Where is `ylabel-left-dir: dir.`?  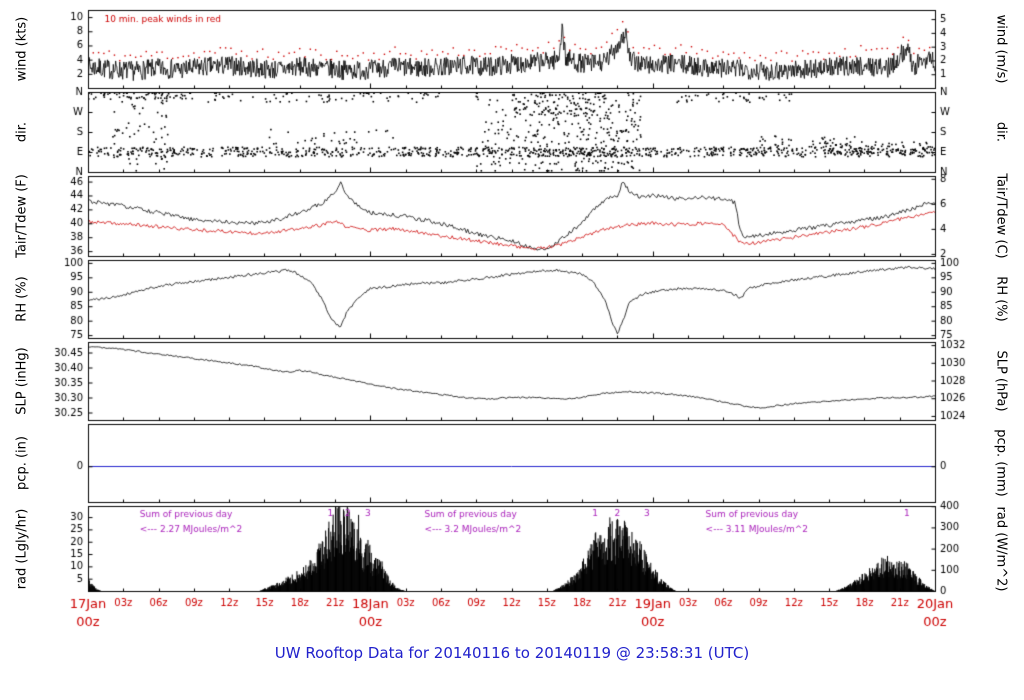 ylabel-left-dir: dir. is located at coordinates (22, 132).